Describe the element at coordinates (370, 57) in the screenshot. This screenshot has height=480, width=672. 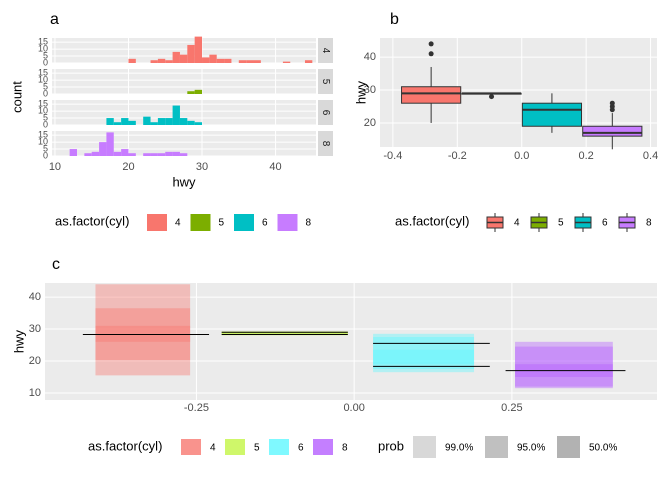
I see `y-tick-label: 40` at that location.